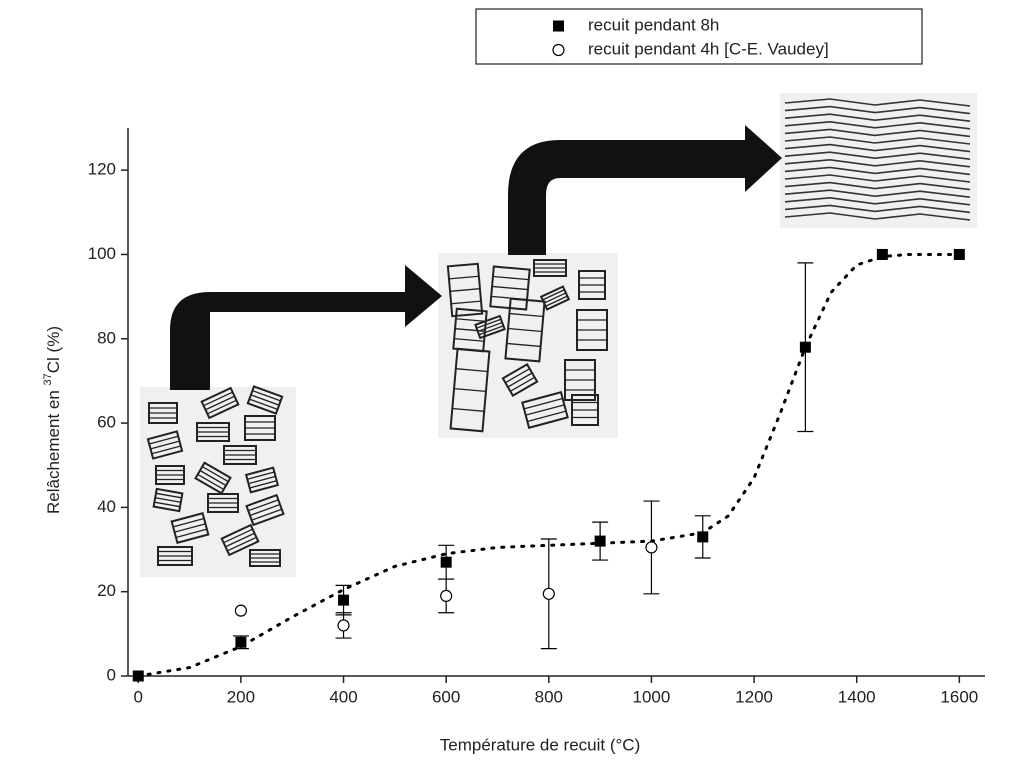  Describe the element at coordinates (959, 696) in the screenshot. I see `x-tick-label: 1600` at that location.